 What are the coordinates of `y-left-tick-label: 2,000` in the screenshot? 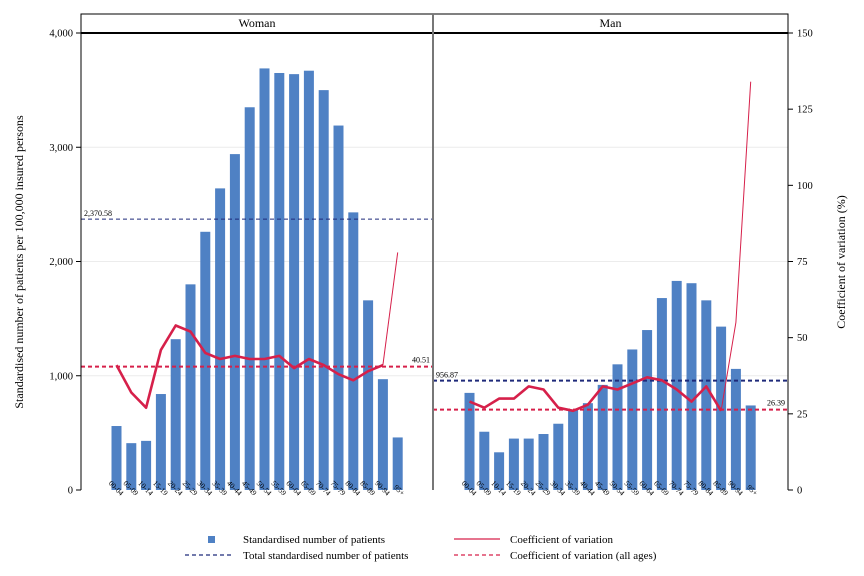 It's located at (61, 262).